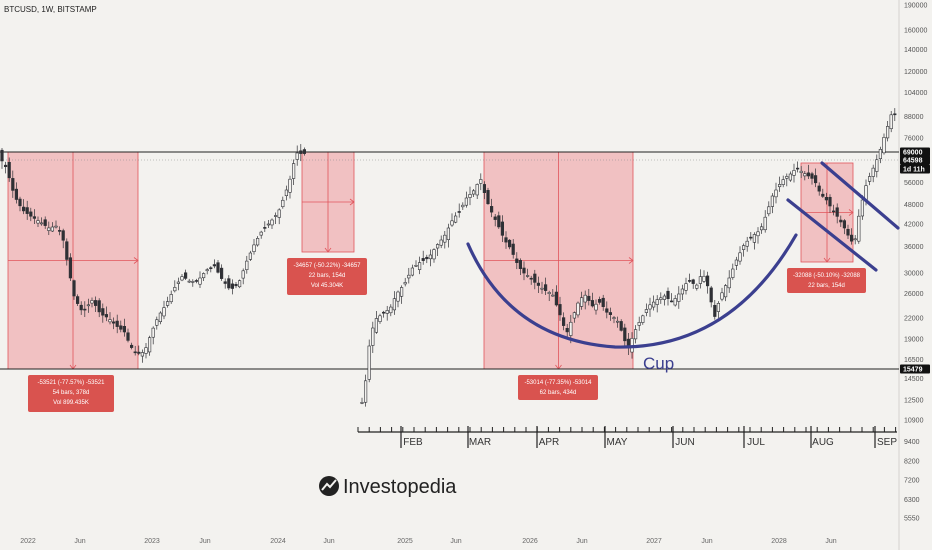 The width and height of the screenshot is (932, 550). What do you see at coordinates (71, 393) in the screenshot?
I see `measure-label-line: 54 bars, 378d` at bounding box center [71, 393].